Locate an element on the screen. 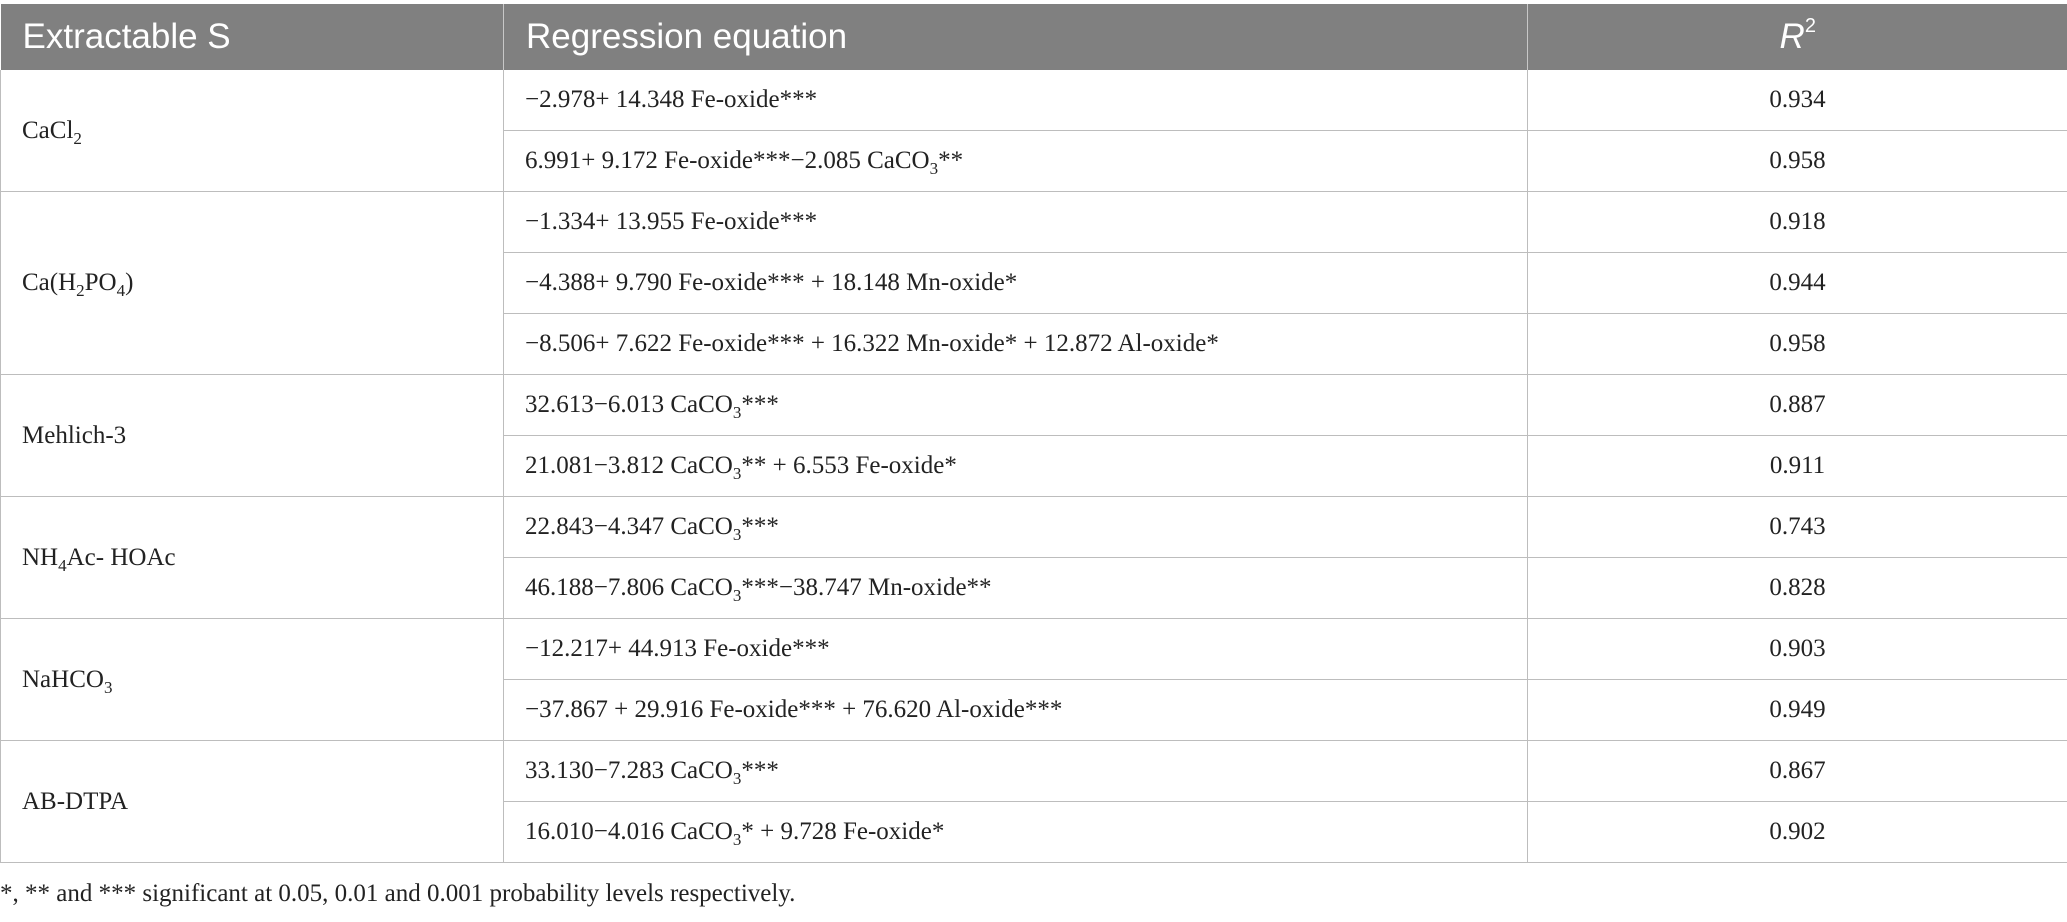 This screenshot has height=922, width=2067. table-row: AB-DTPA 33.130−7.283 CaCO3*** 0.867 is located at coordinates (1033, 801).